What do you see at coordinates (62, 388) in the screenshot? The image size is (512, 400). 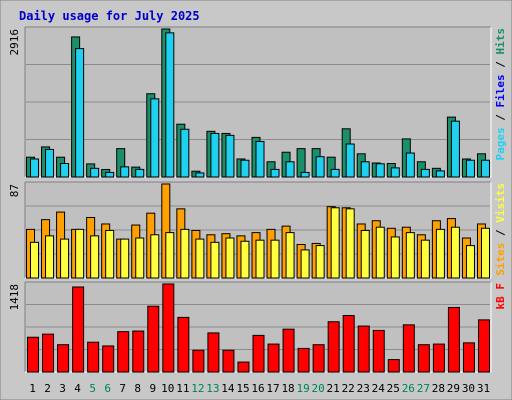 I see `x-tick-label-day-3: 3` at bounding box center [62, 388].